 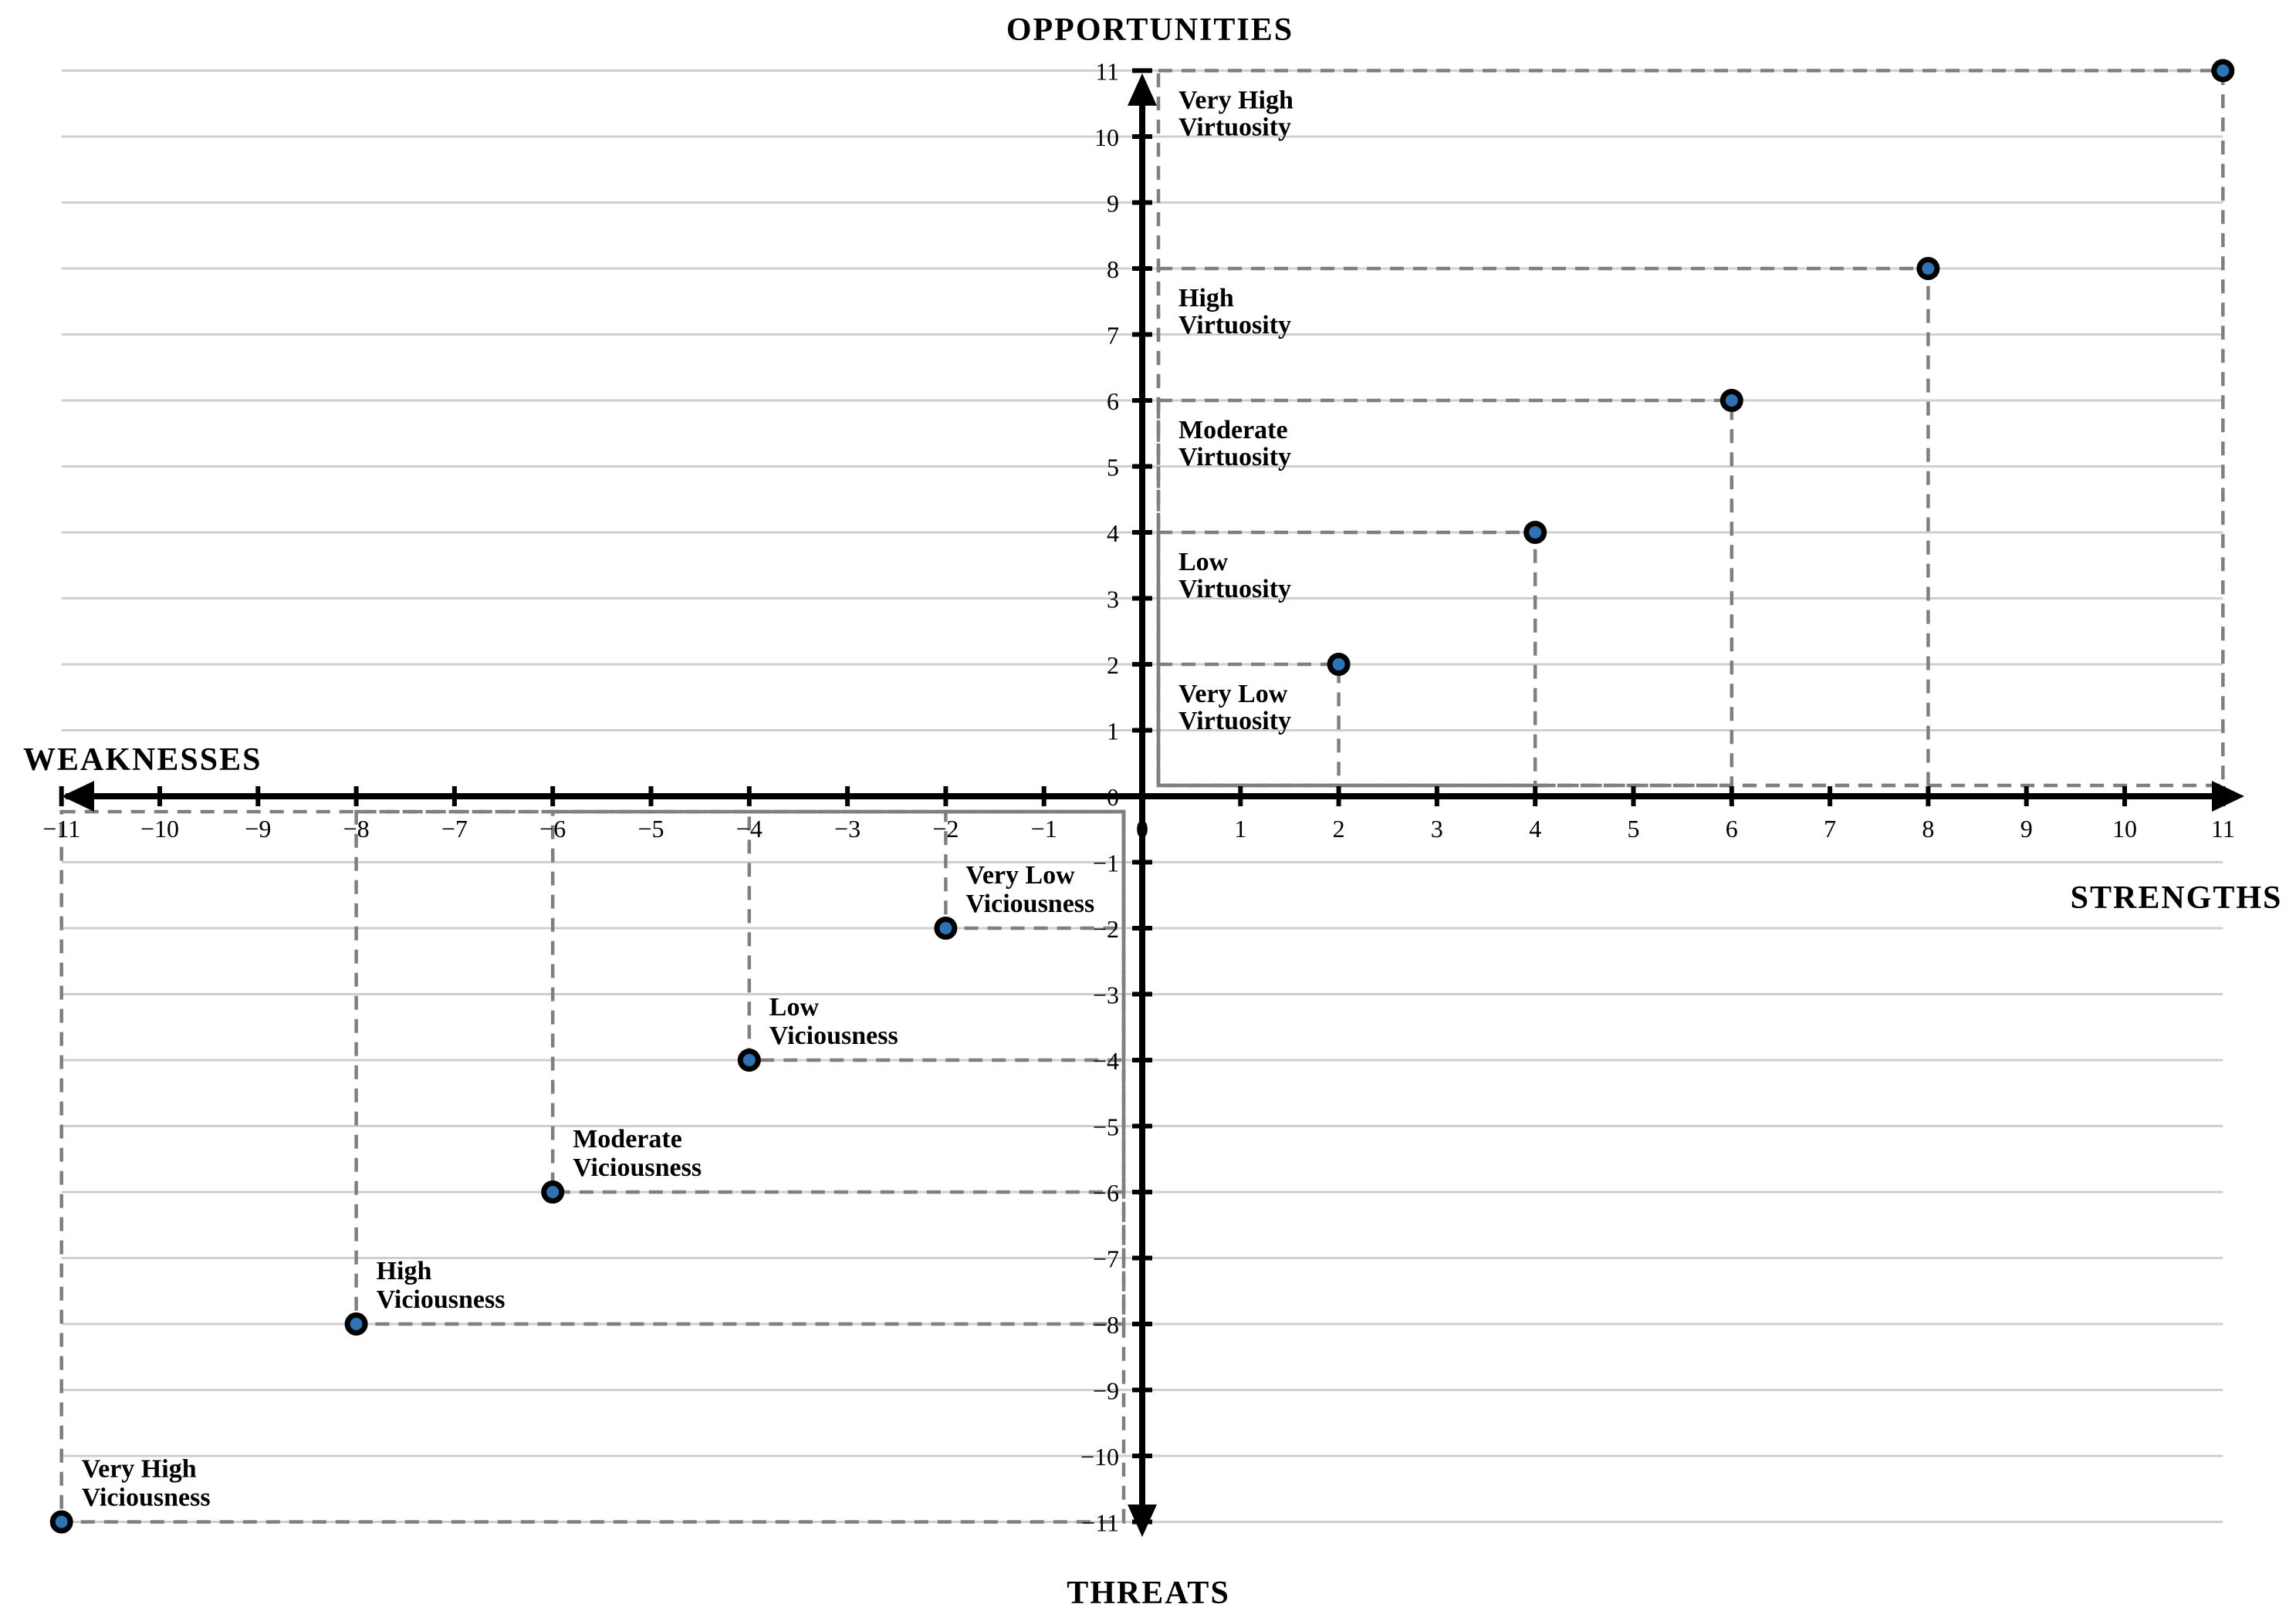 I want to click on x-tick-label: −6, so click(x=552, y=829).